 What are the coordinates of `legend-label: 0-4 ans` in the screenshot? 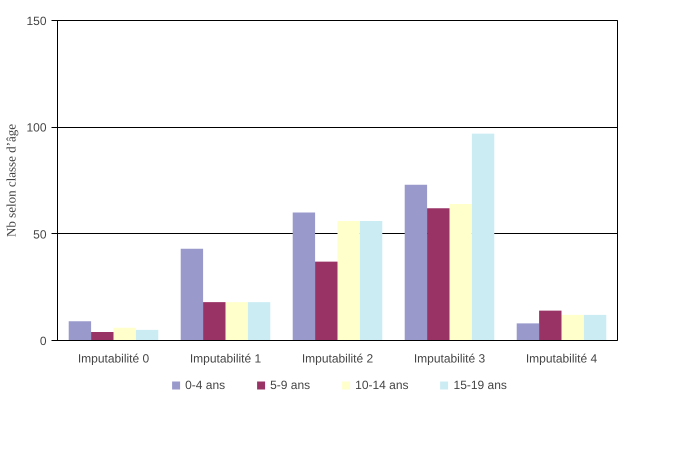 It's located at (205, 385).